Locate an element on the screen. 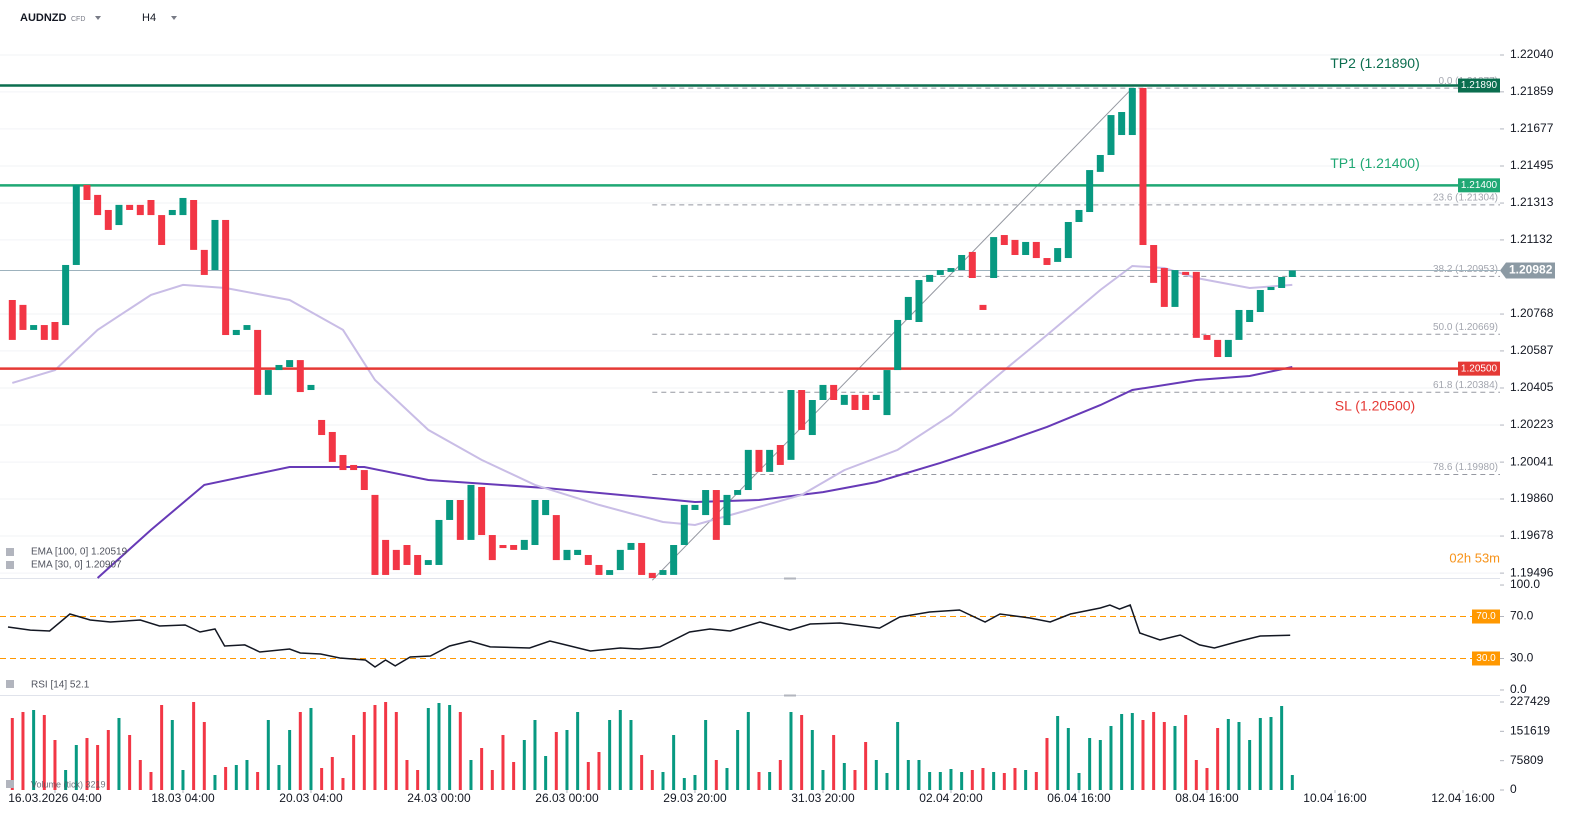 Image resolution: width=1578 pixels, height=820 pixels. timeframe-dropdown is located at coordinates (174, 18).